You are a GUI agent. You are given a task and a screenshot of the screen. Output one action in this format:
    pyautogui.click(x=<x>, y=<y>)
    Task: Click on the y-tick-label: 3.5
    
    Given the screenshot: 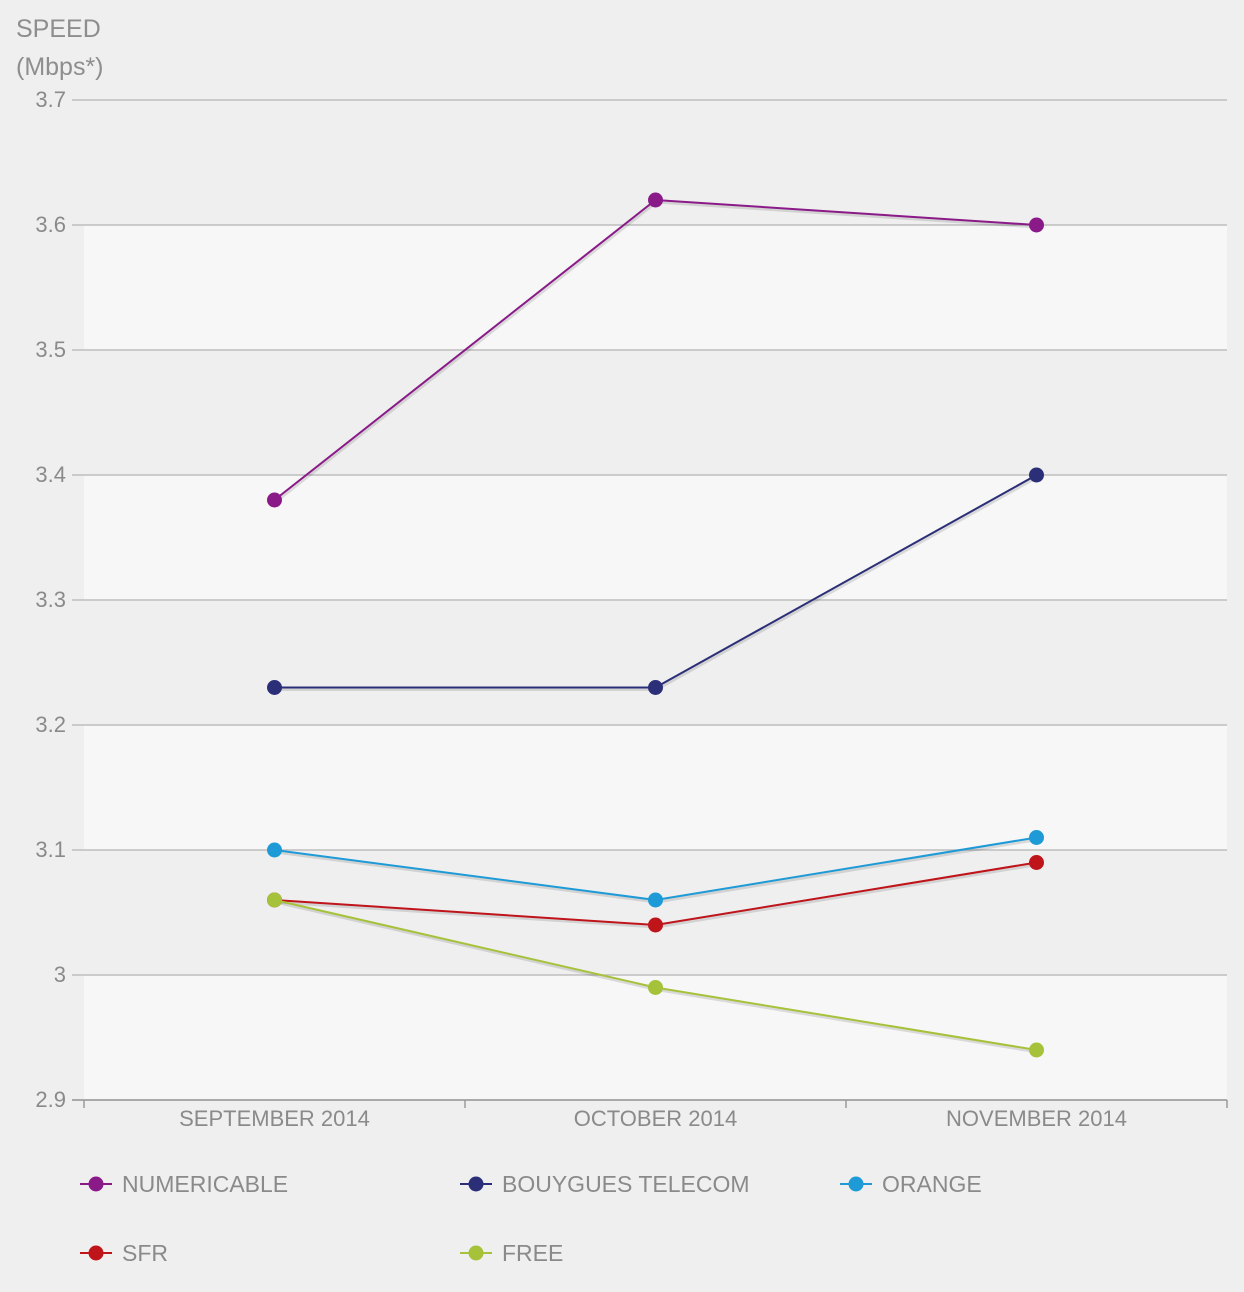 What is the action you would take?
    pyautogui.click(x=50, y=349)
    